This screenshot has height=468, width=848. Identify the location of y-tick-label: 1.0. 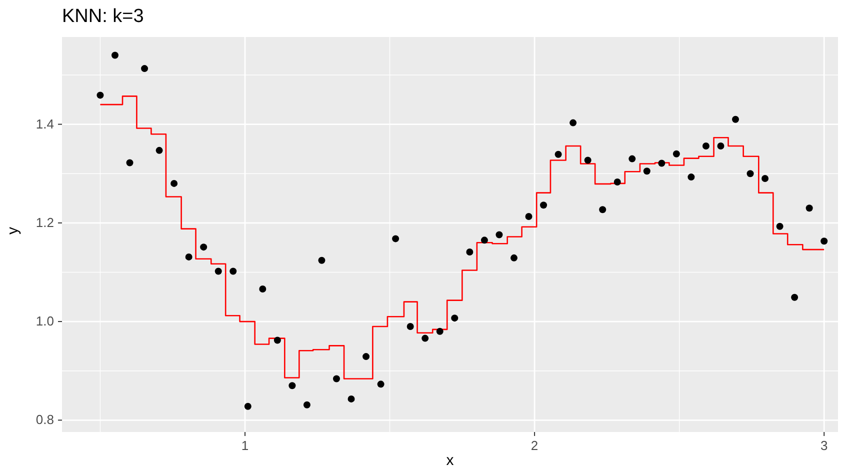
(45, 321).